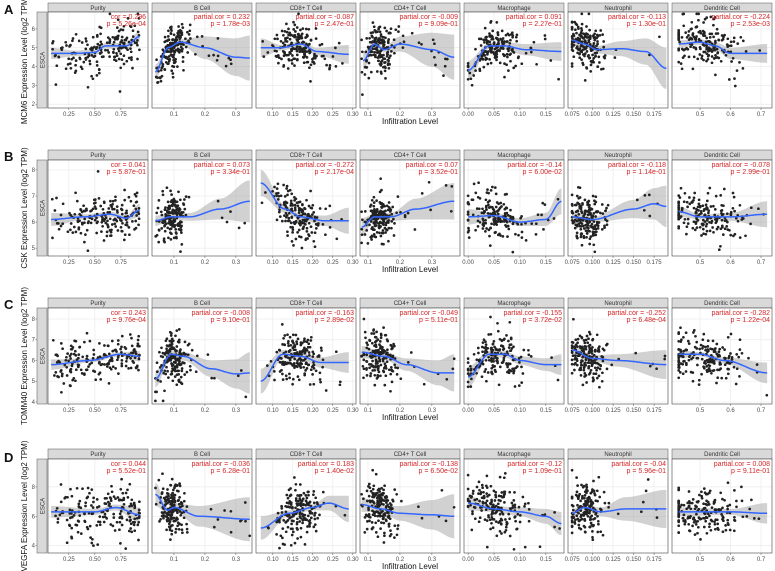 The height and width of the screenshot is (571, 775). What do you see at coordinates (468, 263) in the screenshot?
I see `x-tick-label: 0.00` at bounding box center [468, 263].